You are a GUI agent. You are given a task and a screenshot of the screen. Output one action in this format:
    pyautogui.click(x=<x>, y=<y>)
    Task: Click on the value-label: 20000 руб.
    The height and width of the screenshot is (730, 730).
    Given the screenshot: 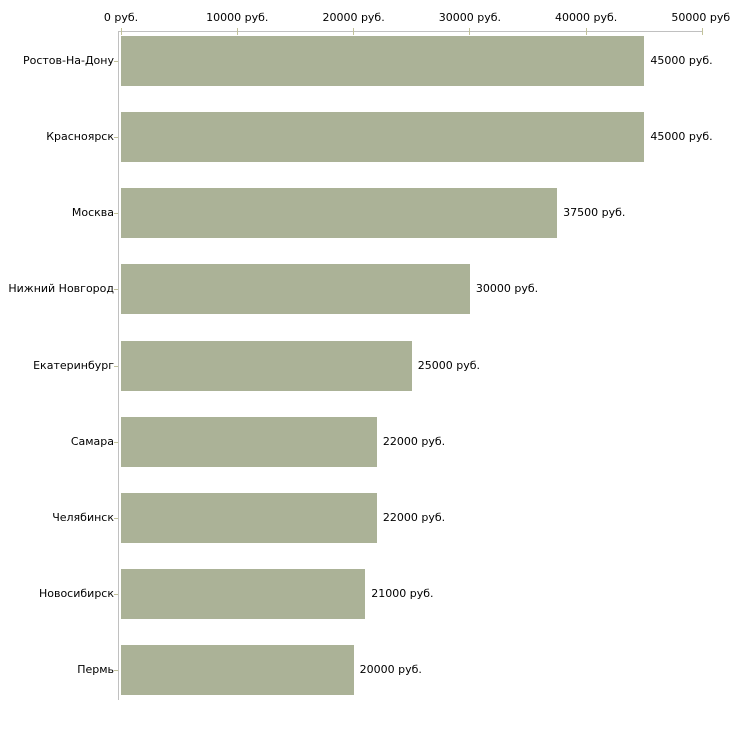 What is the action you would take?
    pyautogui.click(x=390, y=670)
    